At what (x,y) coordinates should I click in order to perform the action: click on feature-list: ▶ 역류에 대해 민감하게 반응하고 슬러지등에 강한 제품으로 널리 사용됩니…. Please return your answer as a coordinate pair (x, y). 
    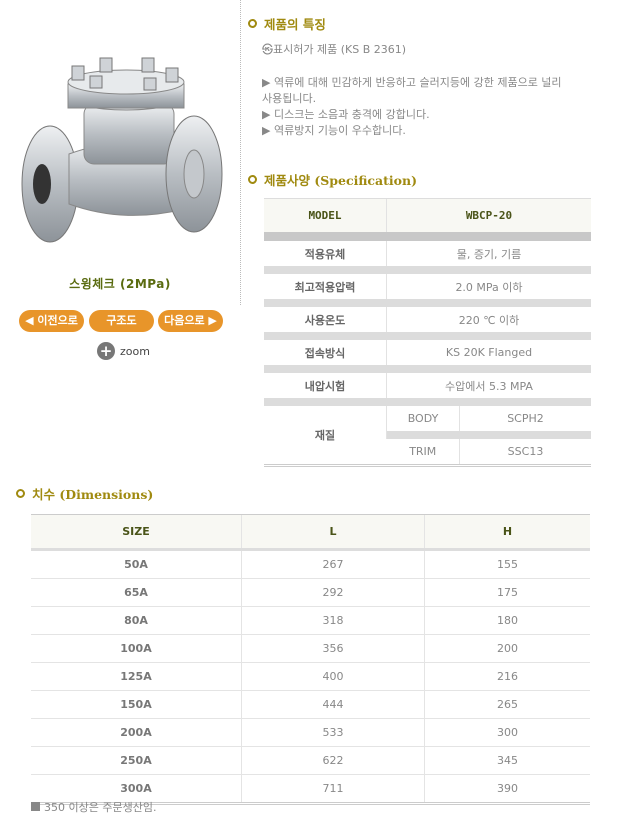
    Looking at the image, I should click on (412, 107).